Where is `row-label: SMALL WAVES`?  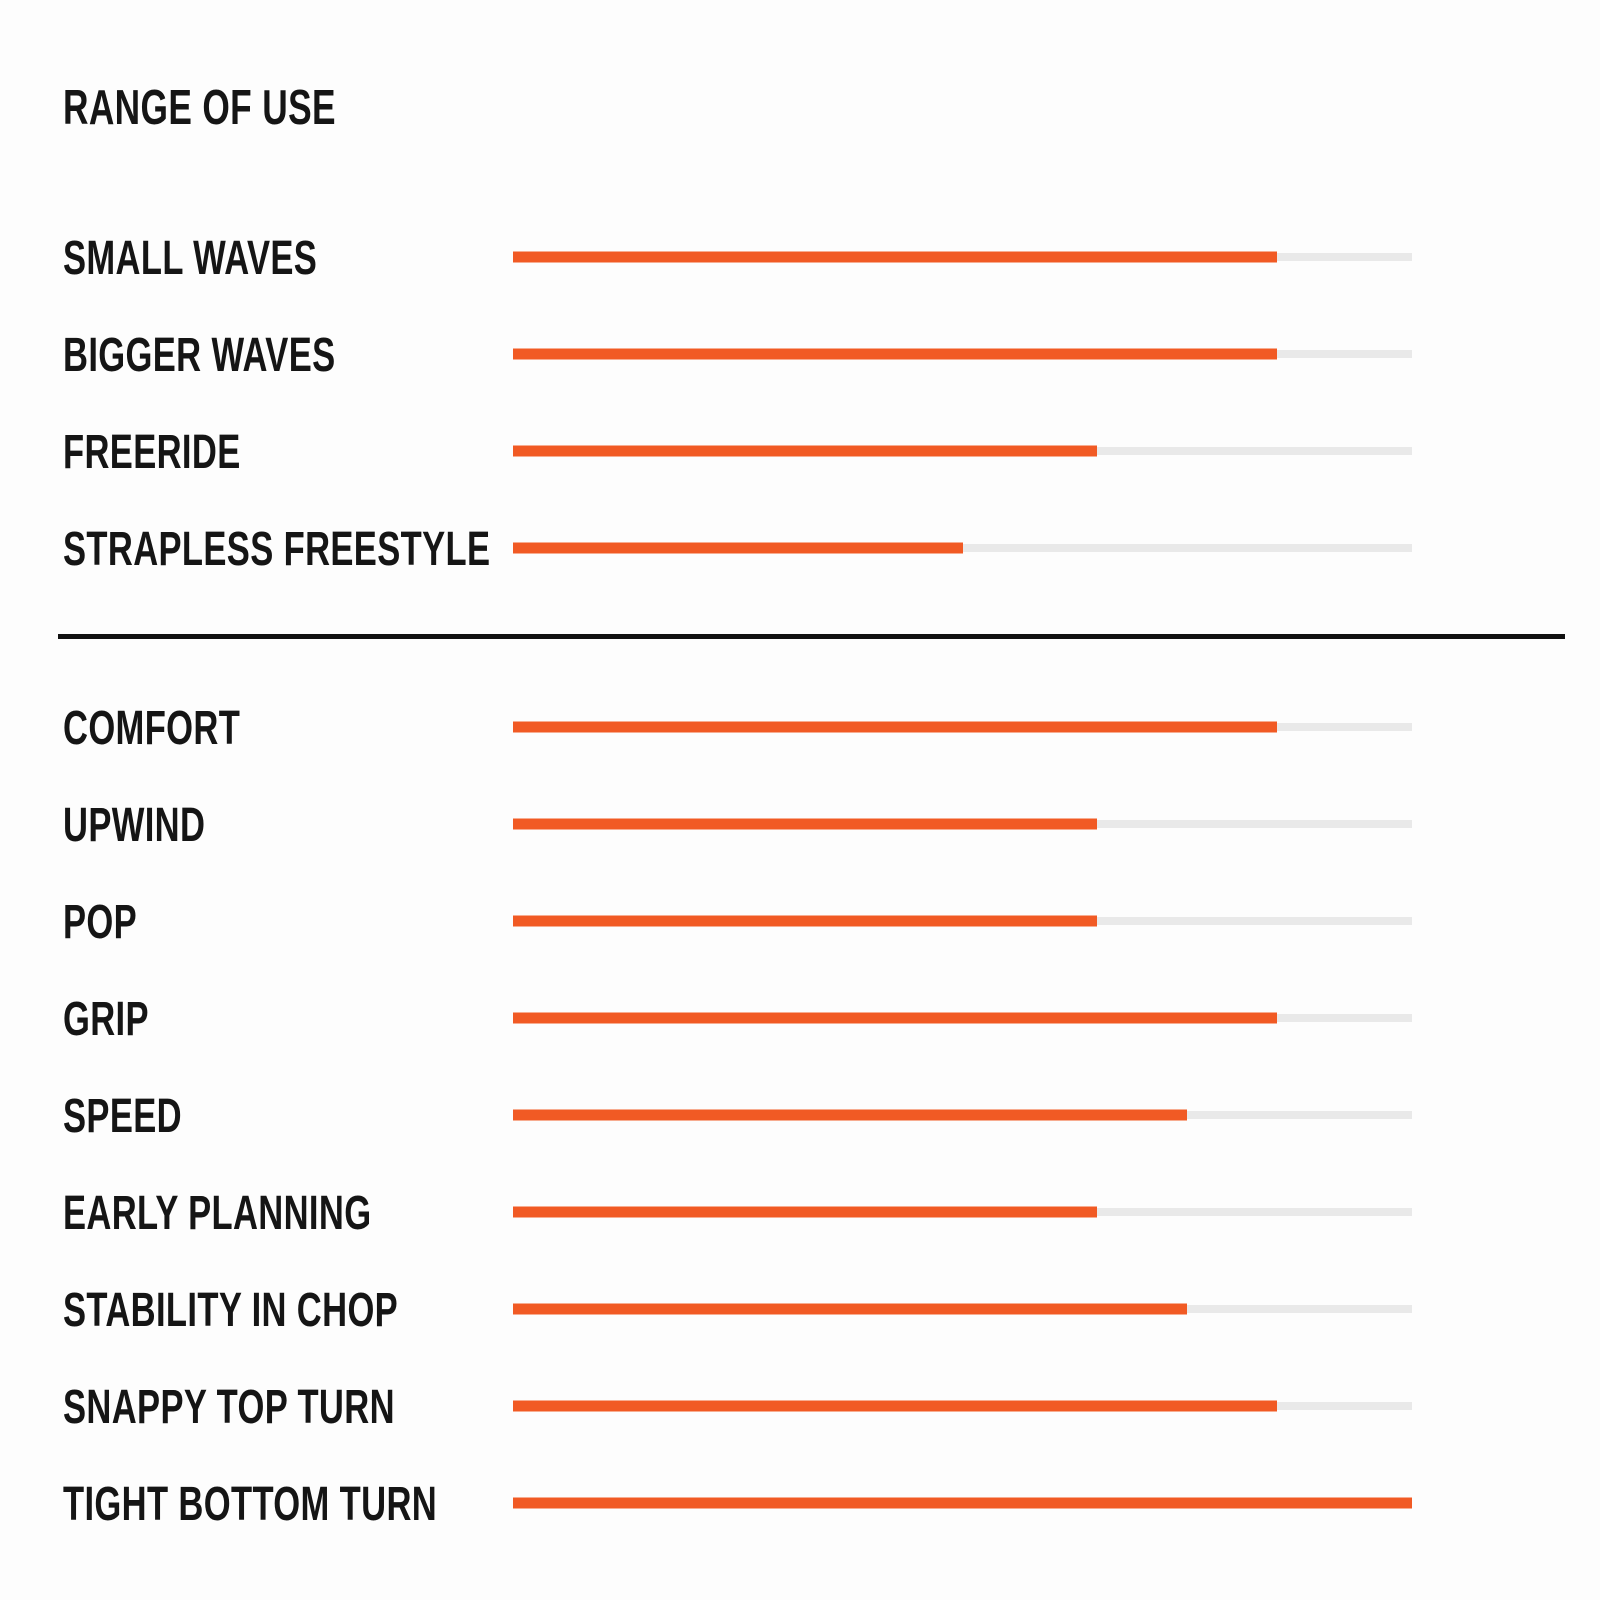 row-label: SMALL WAVES is located at coordinates (190, 258).